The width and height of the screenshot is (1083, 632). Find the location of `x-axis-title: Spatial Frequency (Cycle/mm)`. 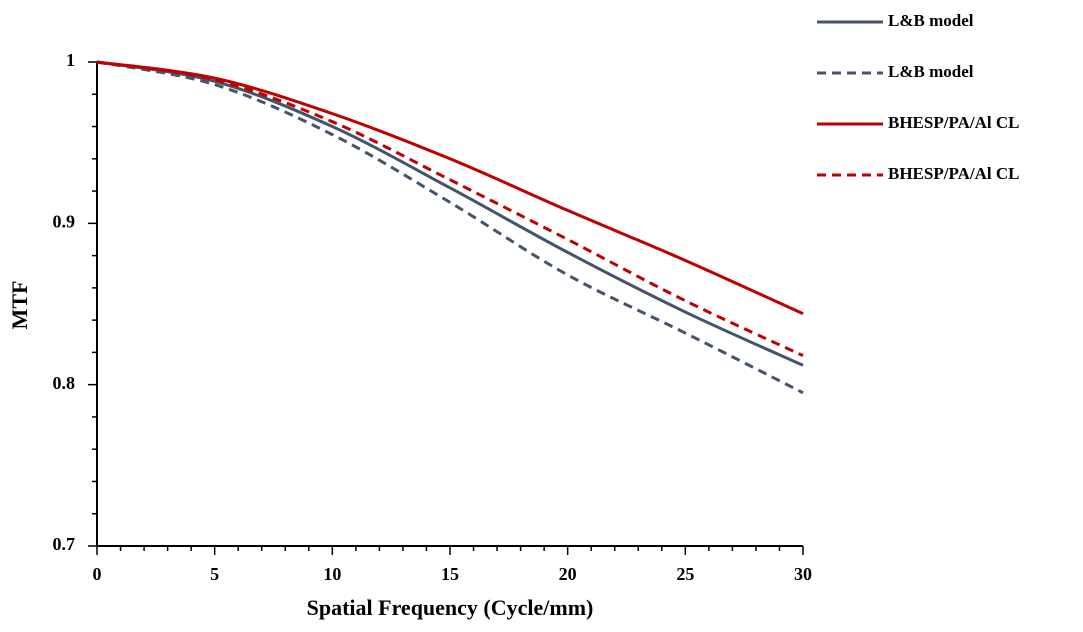

x-axis-title: Spatial Frequency (Cycle/mm) is located at coordinates (450, 607).